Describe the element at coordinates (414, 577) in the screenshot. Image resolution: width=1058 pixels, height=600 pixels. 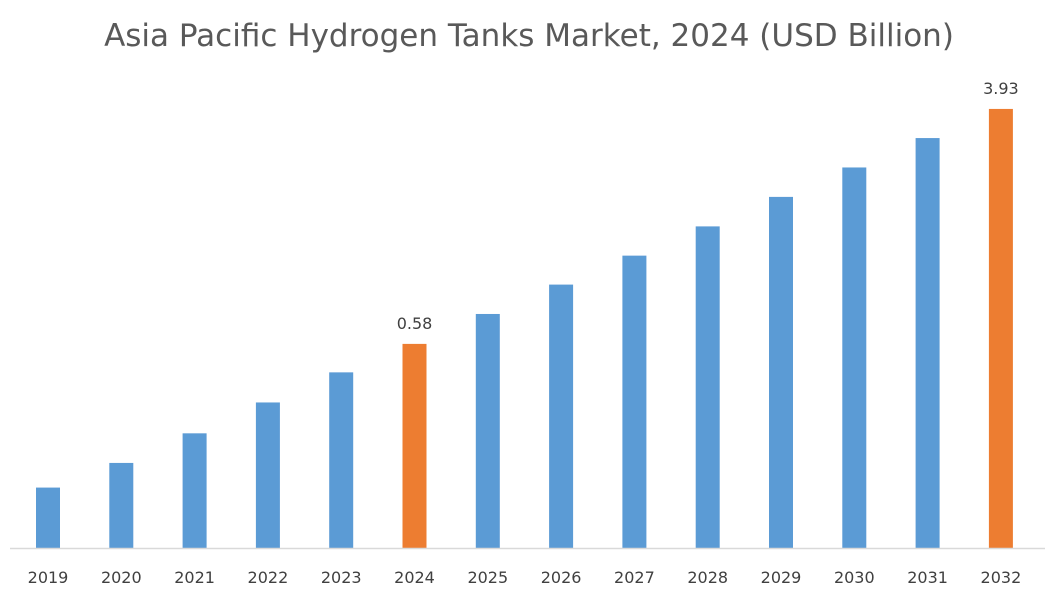
I see `x-tick-label-2024: 2024` at that location.